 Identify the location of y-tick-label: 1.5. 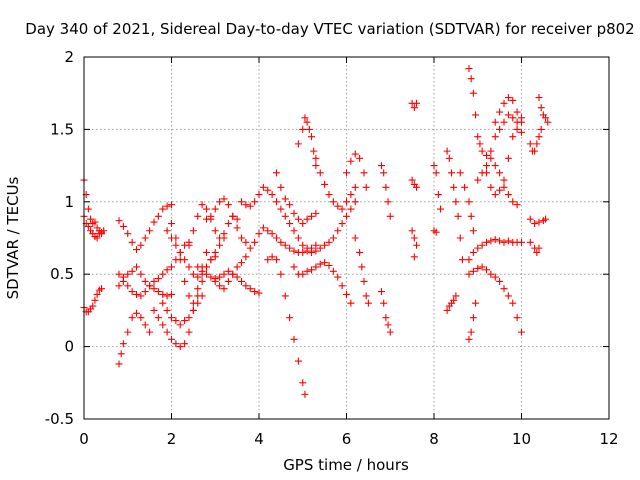
(62, 129).